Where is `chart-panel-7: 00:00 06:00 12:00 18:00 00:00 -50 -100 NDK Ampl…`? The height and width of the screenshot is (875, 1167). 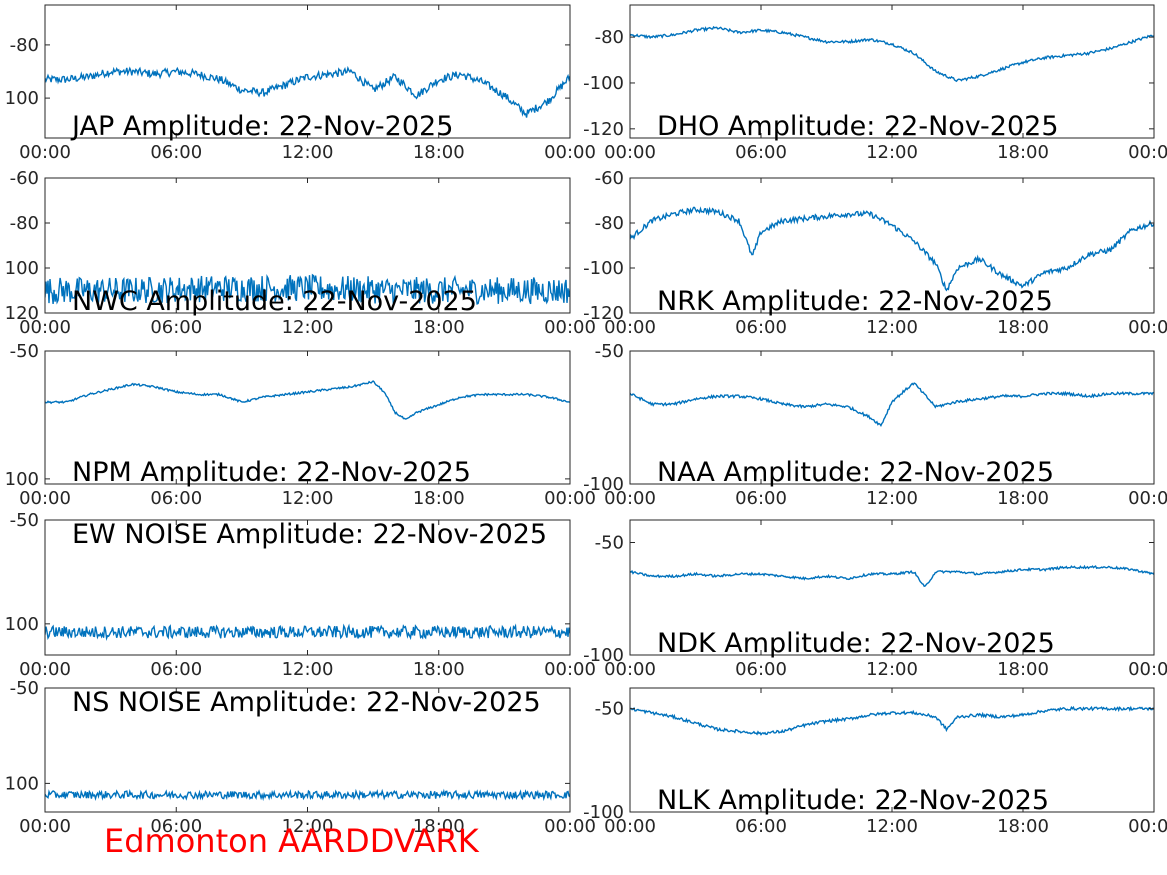
chart-panel-7: 00:00 06:00 12:00 18:00 00:00 -50 -100 NDK Ampl… is located at coordinates (875, 599).